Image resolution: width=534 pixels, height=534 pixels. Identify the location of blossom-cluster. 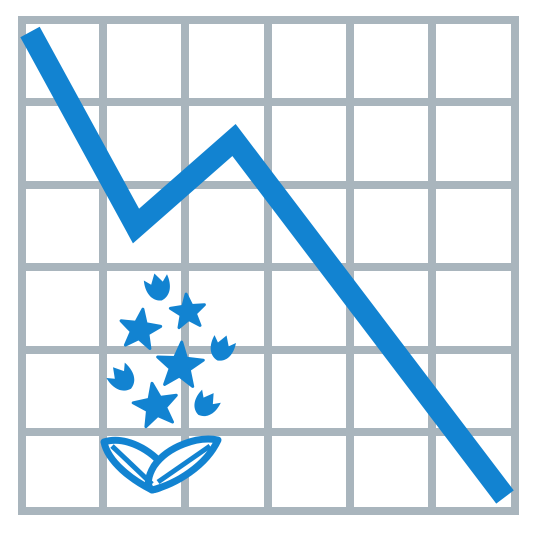
(171, 351).